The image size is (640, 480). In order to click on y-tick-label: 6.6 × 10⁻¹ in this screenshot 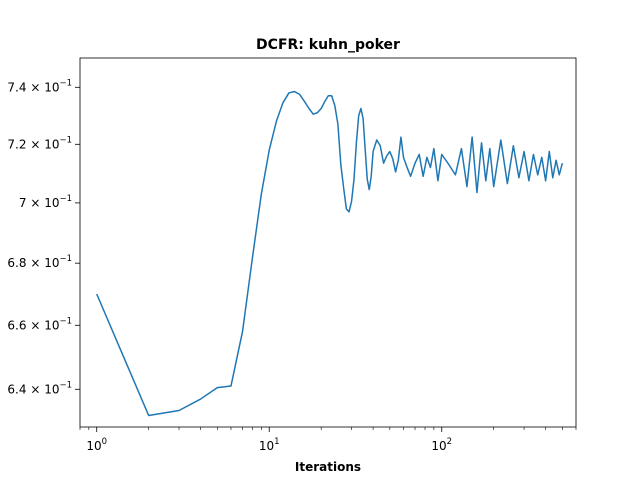, I will do `click(39, 324)`.